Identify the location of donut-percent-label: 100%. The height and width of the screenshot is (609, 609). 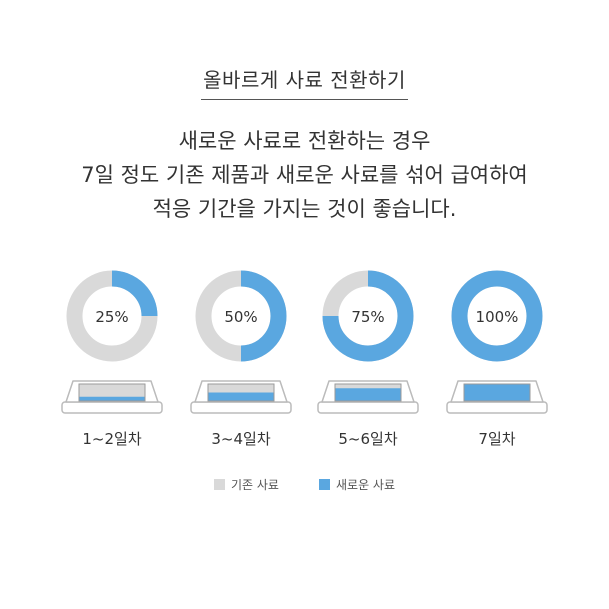
(497, 317).